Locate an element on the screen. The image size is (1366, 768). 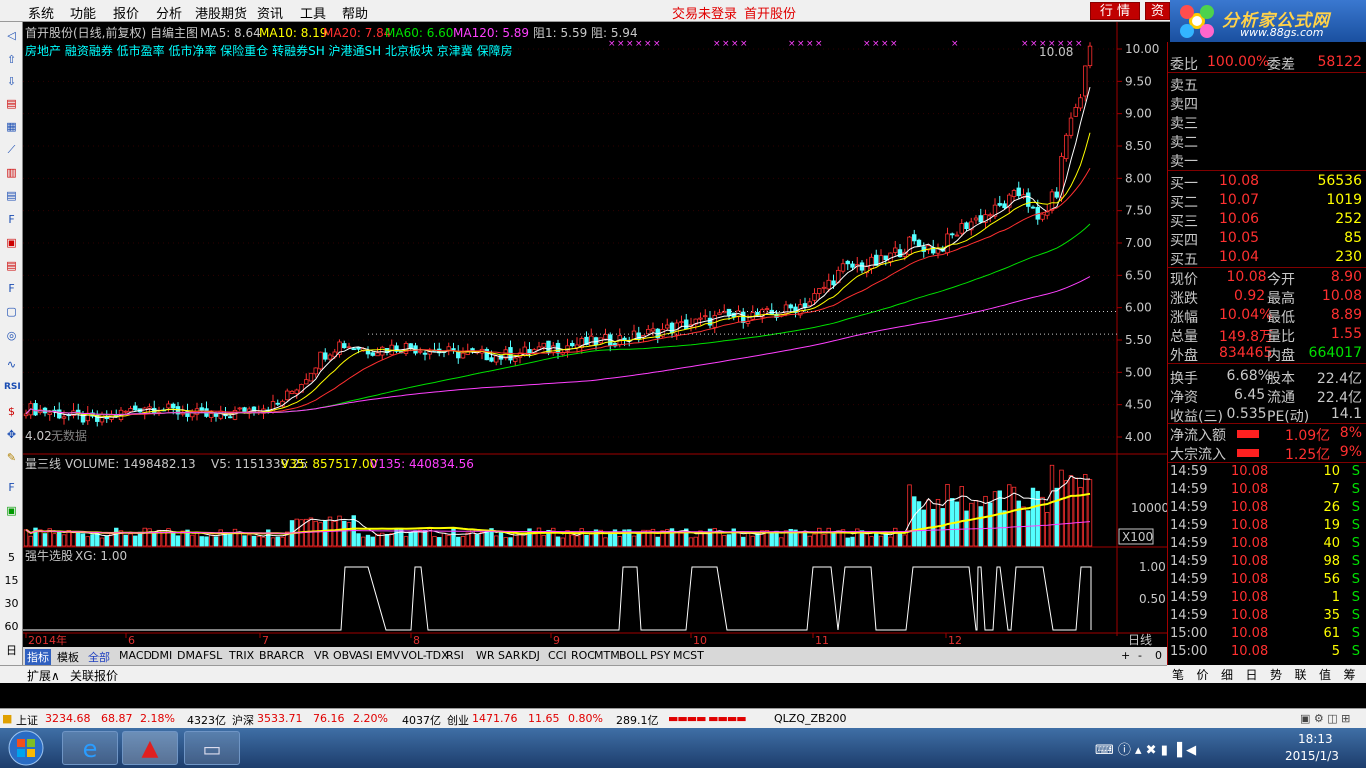
indicator-tab: FSL is located at coordinates (213, 655).